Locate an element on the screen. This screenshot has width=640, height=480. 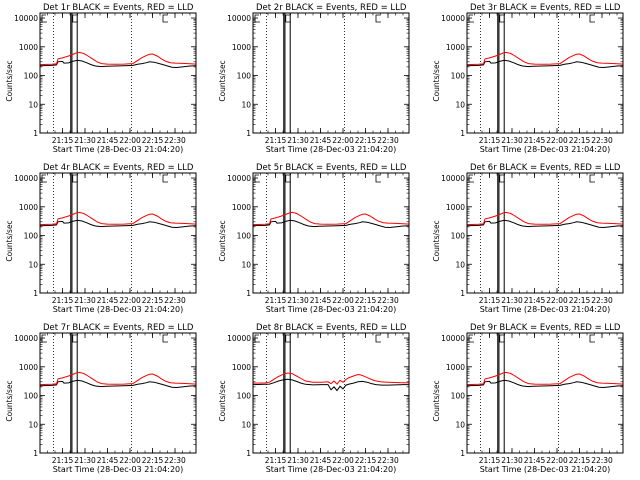
panel-title: Det 7r BLACK = Events, RED = LLD is located at coordinates (118, 328).